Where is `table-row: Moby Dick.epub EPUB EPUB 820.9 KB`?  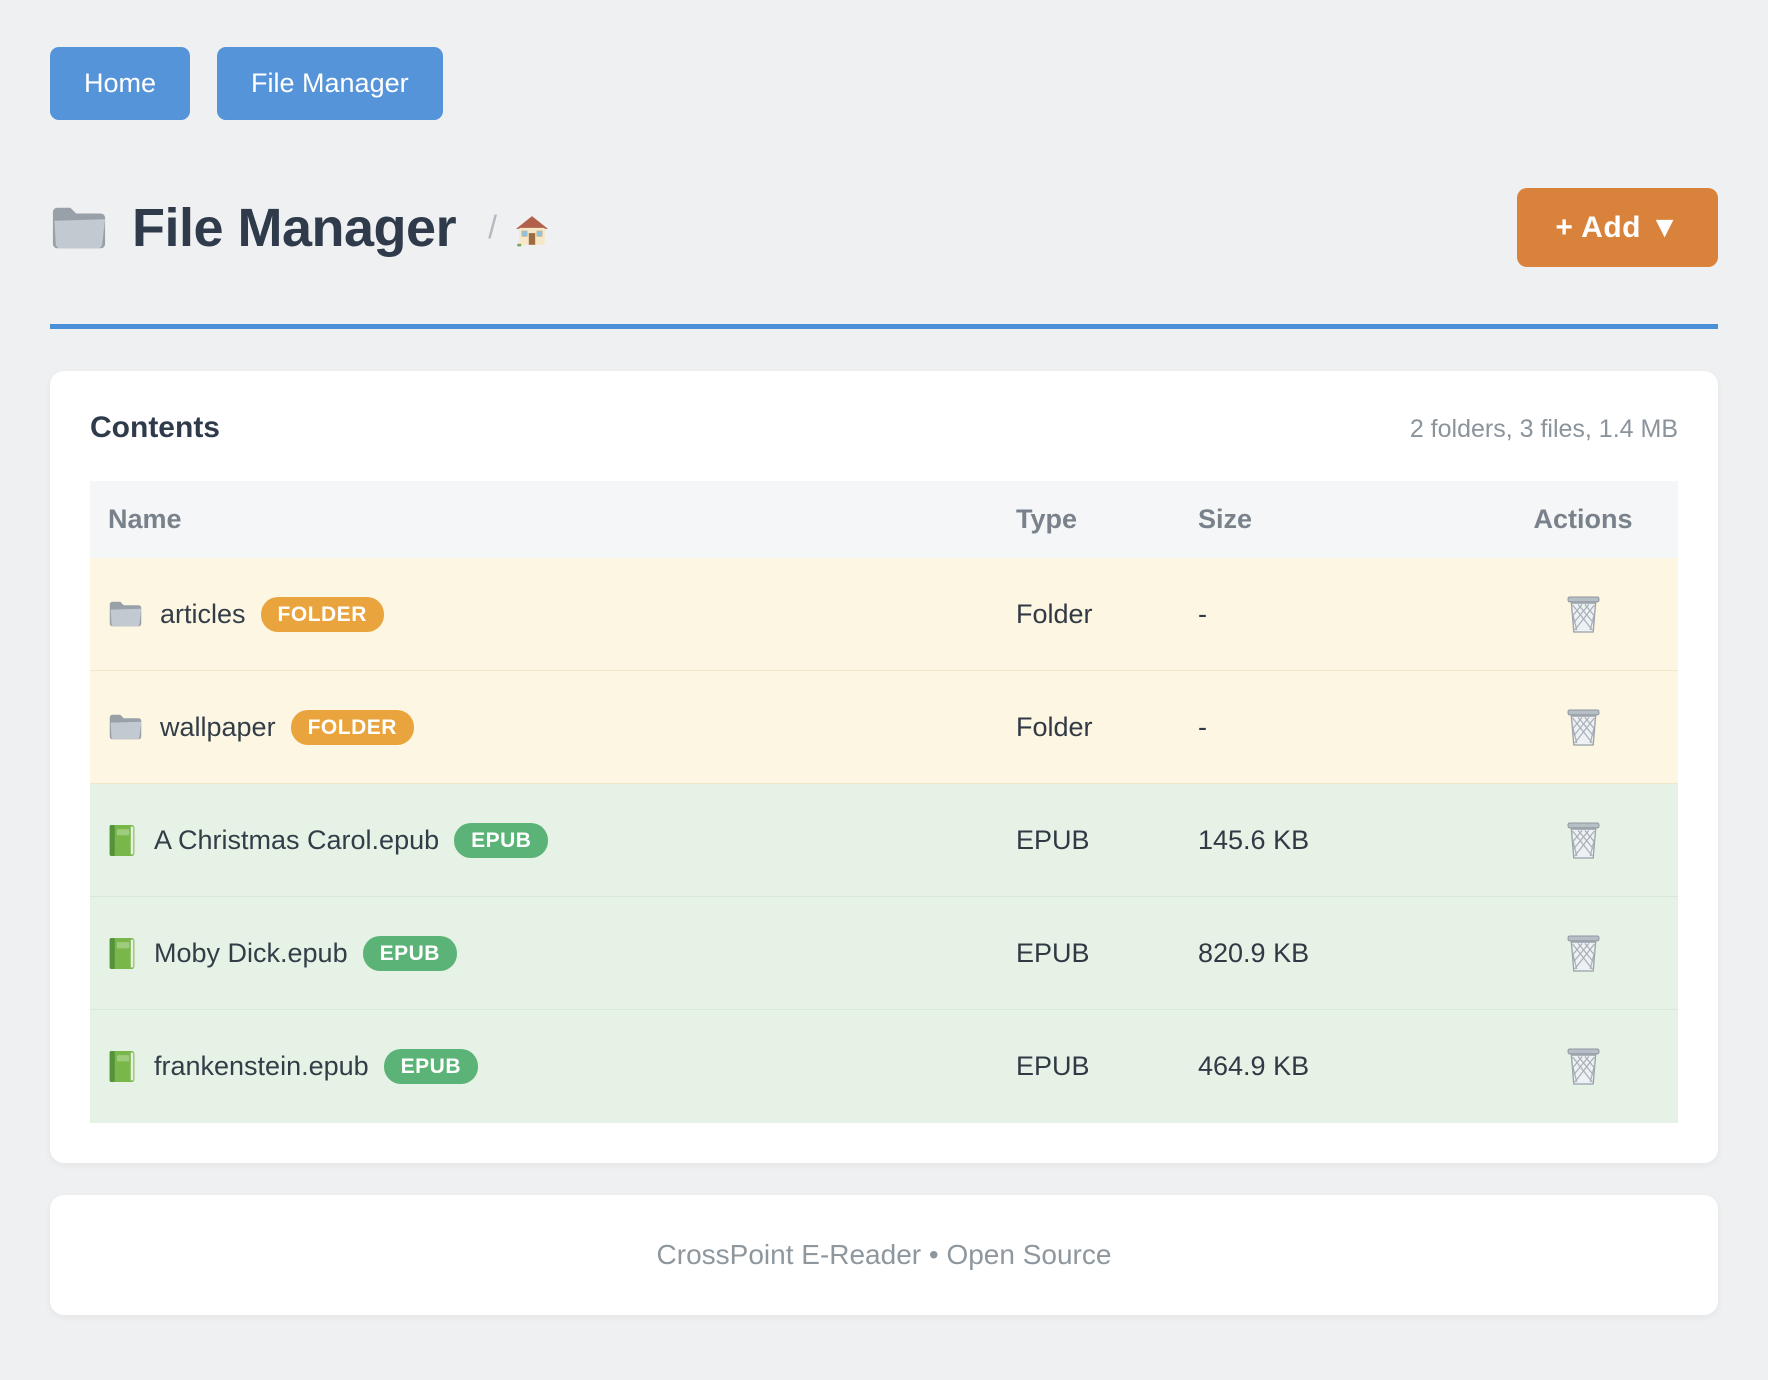 table-row: Moby Dick.epub EPUB EPUB 820.9 KB is located at coordinates (884, 953).